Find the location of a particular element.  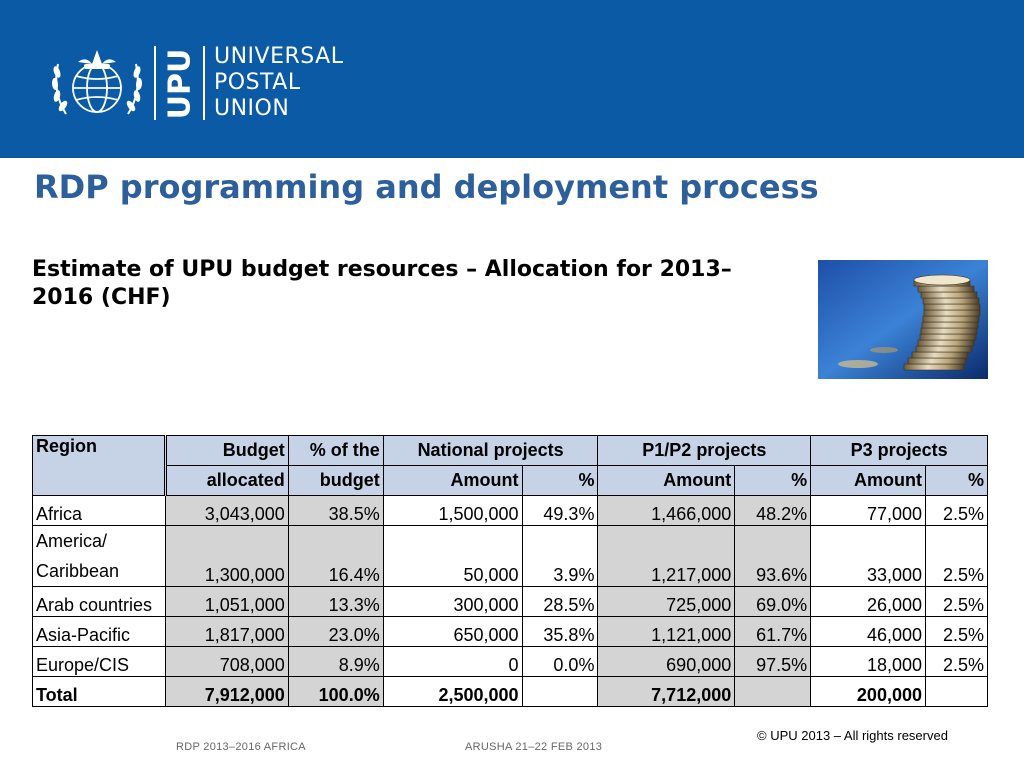

national-pct-cell: 28.5% is located at coordinates (560, 601).